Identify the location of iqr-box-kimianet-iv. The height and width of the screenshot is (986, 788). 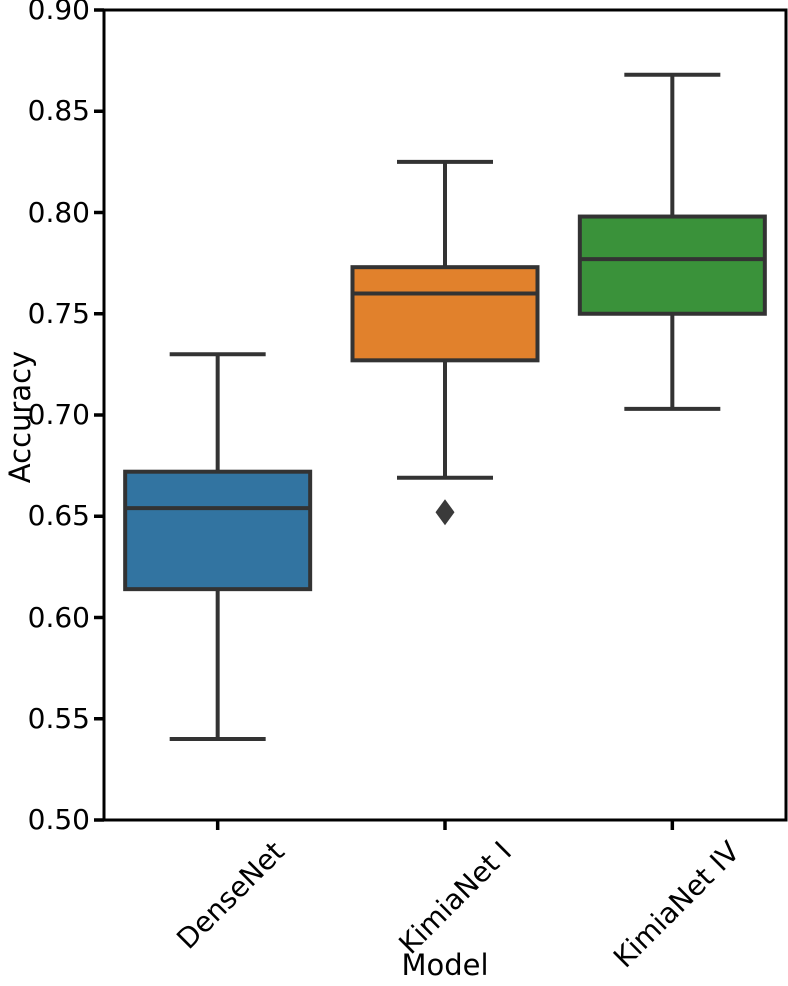
(672, 265).